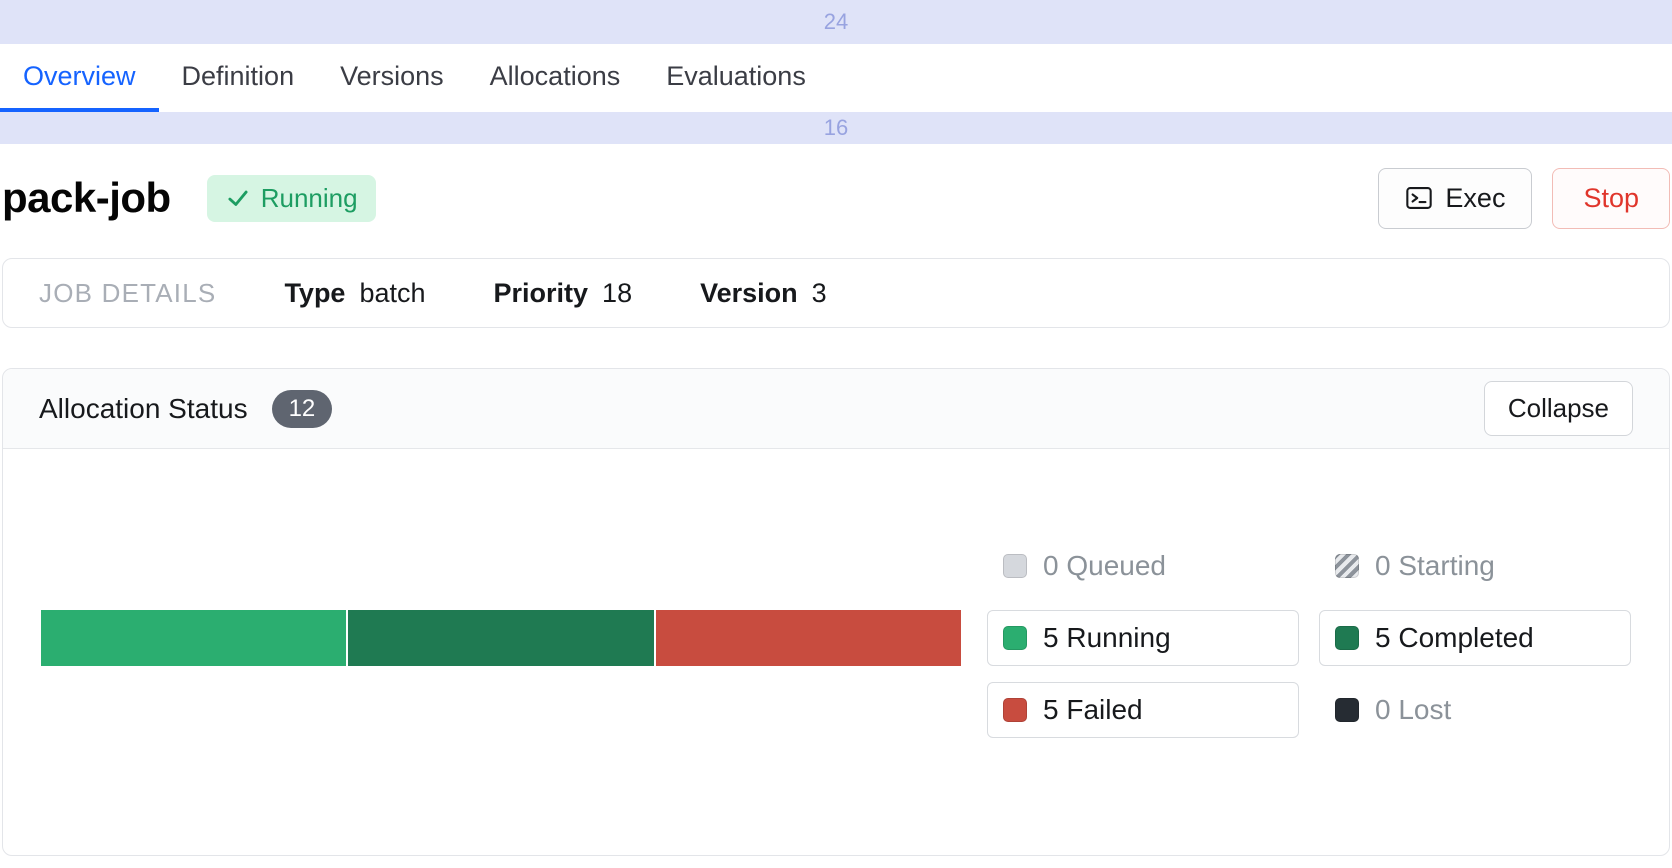 The height and width of the screenshot is (868, 1672). Describe the element at coordinates (1475, 710) in the screenshot. I see `legend-item-lost: 0 Lost` at that location.